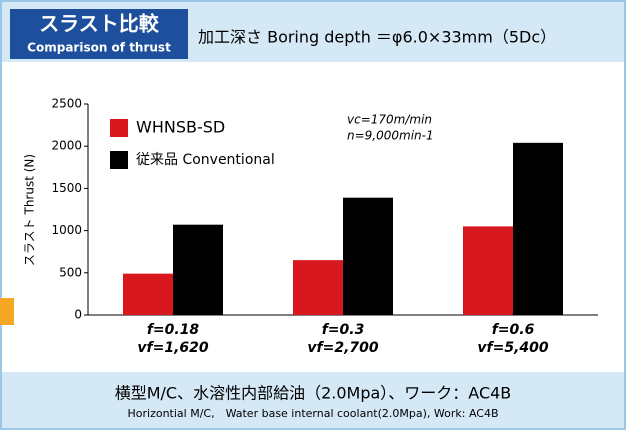  What do you see at coordinates (99, 48) in the screenshot?
I see `title-en: Comparison of thrust` at bounding box center [99, 48].